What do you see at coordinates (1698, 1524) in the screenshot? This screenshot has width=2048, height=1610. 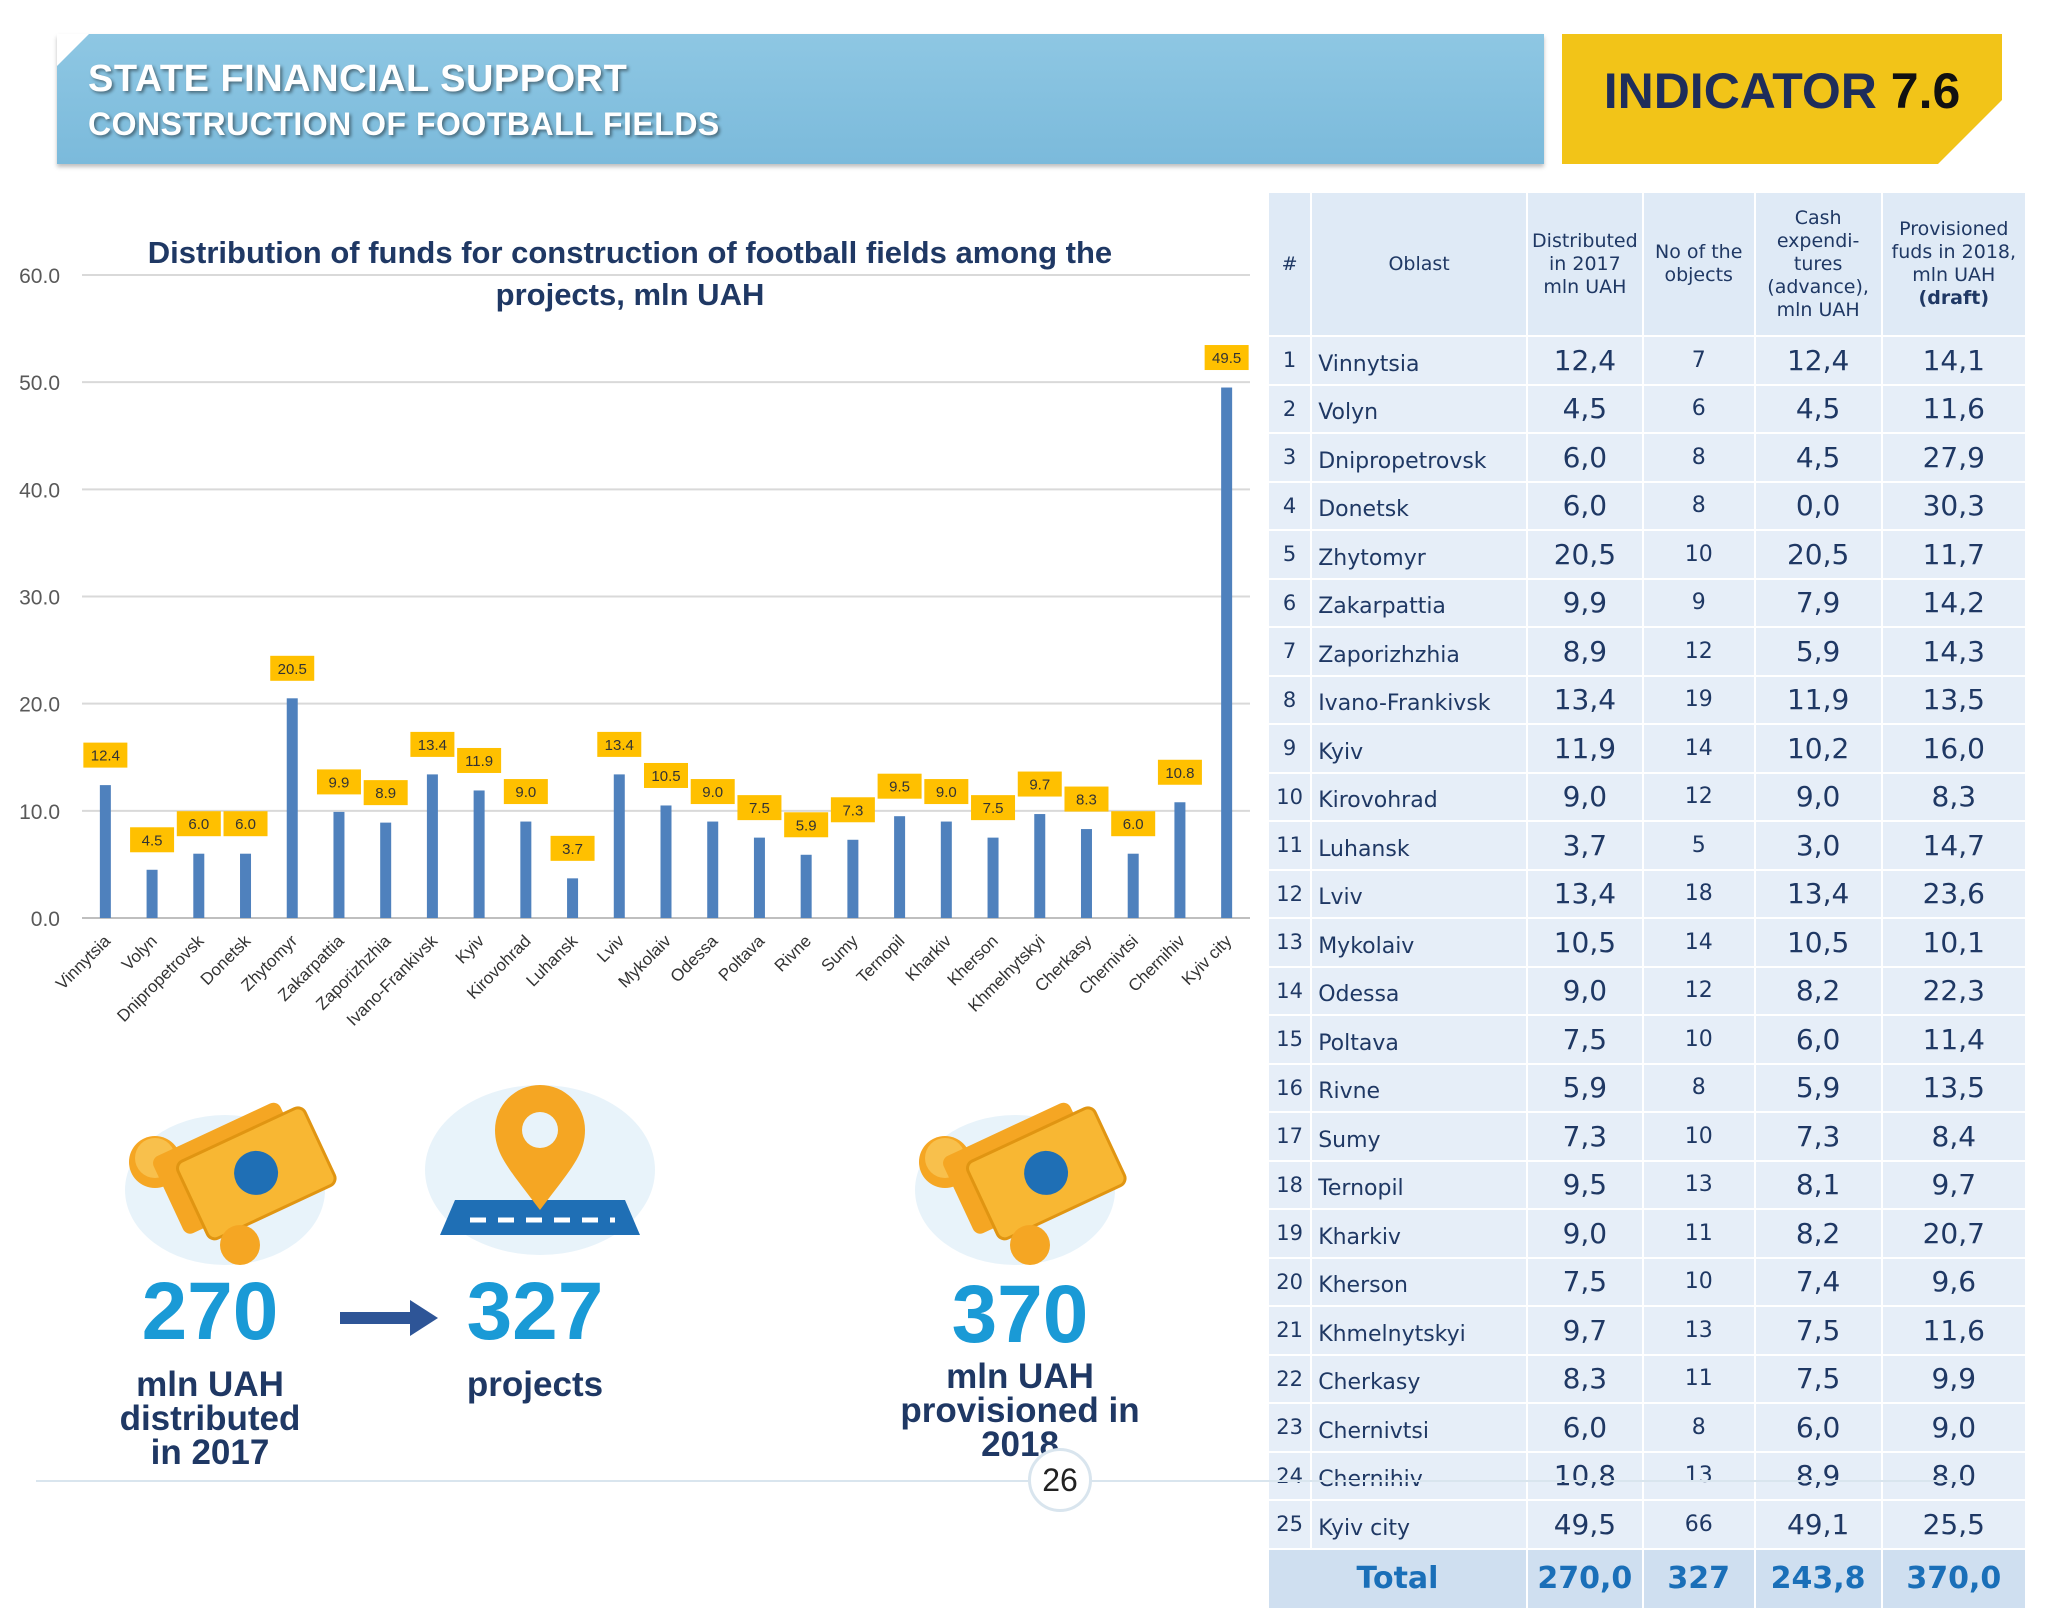 I see `table-cell: 66` at bounding box center [1698, 1524].